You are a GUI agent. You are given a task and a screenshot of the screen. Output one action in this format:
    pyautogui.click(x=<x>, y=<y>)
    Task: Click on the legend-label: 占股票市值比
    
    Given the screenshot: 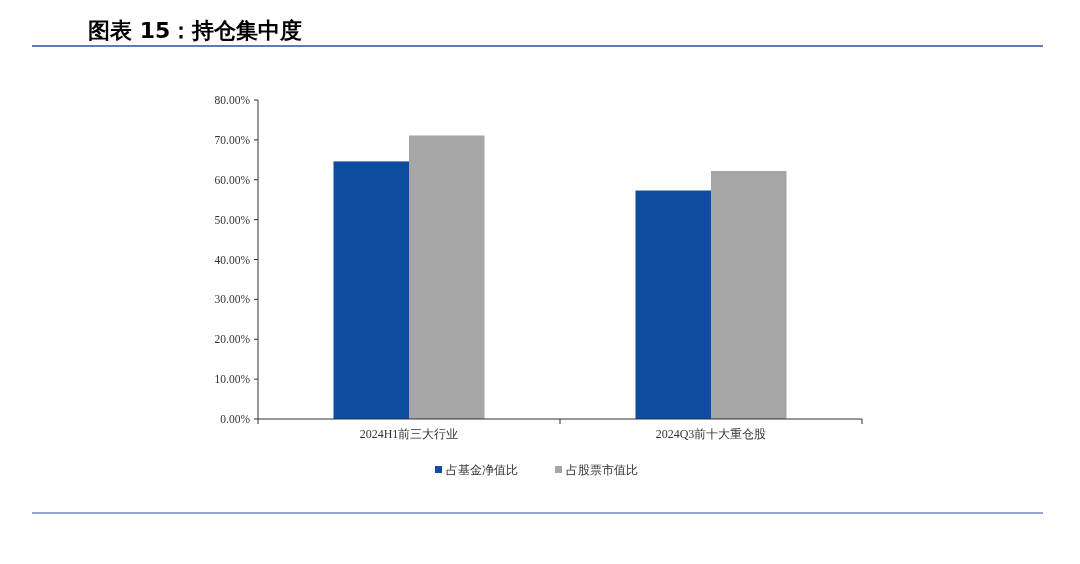 What is the action you would take?
    pyautogui.click(x=602, y=470)
    